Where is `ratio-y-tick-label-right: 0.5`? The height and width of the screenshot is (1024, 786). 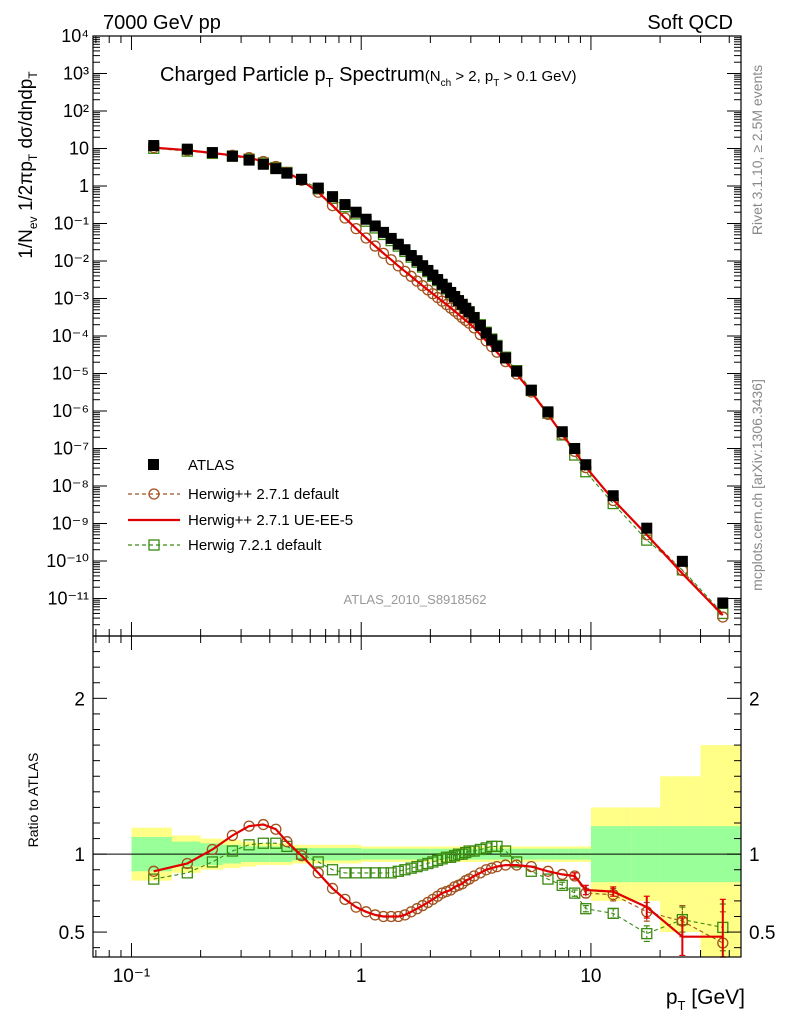 ratio-y-tick-label-right: 0.5 is located at coordinates (762, 933).